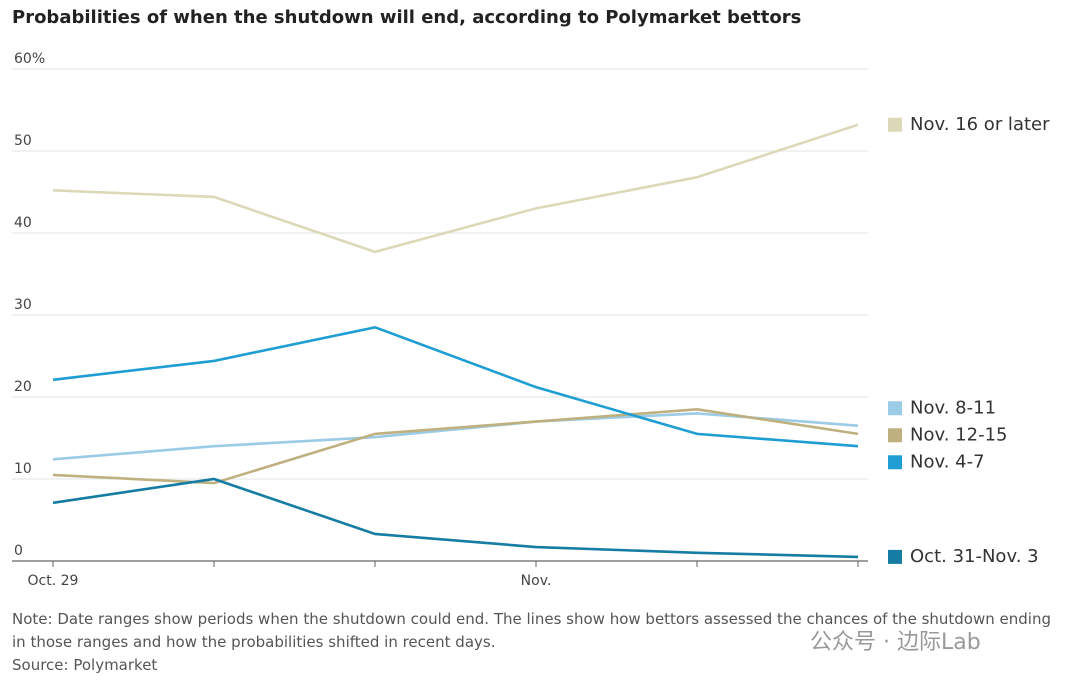  I want to click on y-tick-label: 0, so click(18, 551).